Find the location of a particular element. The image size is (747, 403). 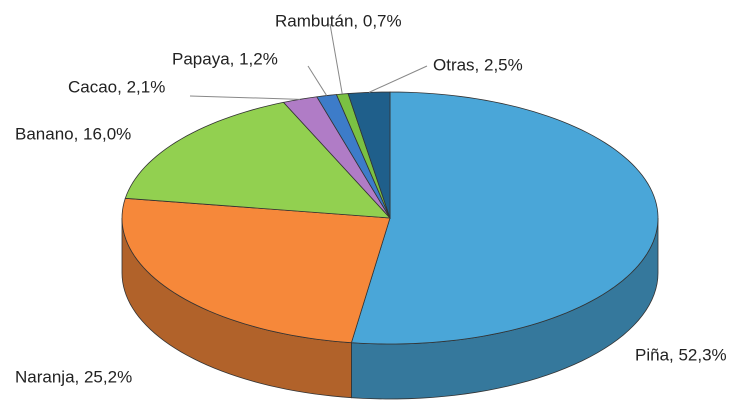

data-label: Cacao, 2,1% is located at coordinates (116, 86).